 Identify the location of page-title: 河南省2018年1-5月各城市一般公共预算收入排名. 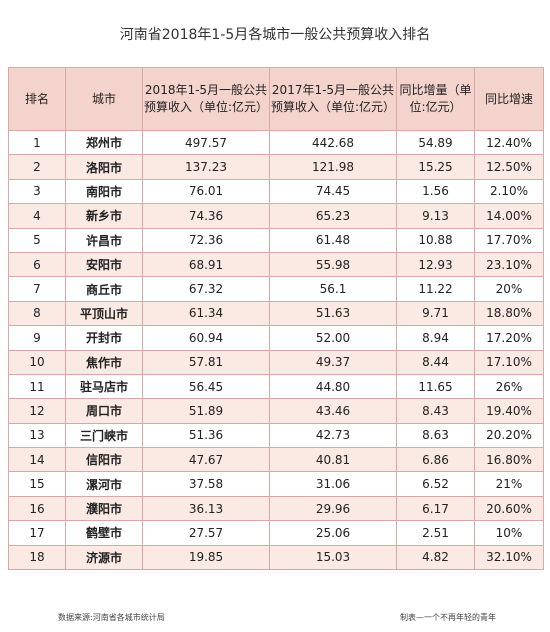
(275, 35).